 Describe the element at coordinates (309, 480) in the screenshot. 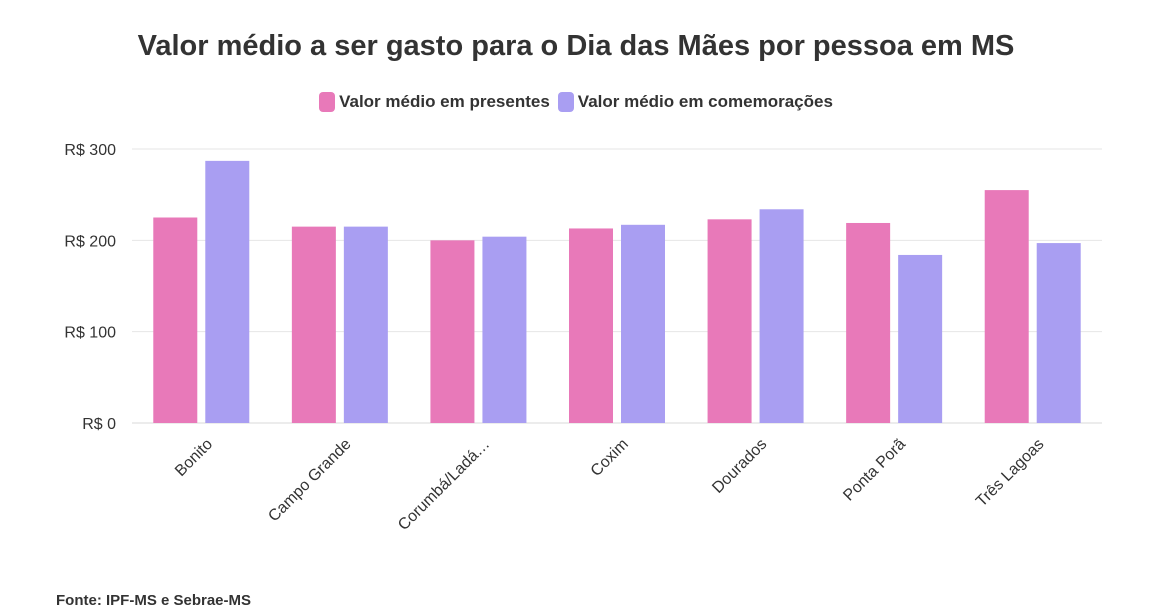

I see `x-tick-label: Campo Grande` at that location.